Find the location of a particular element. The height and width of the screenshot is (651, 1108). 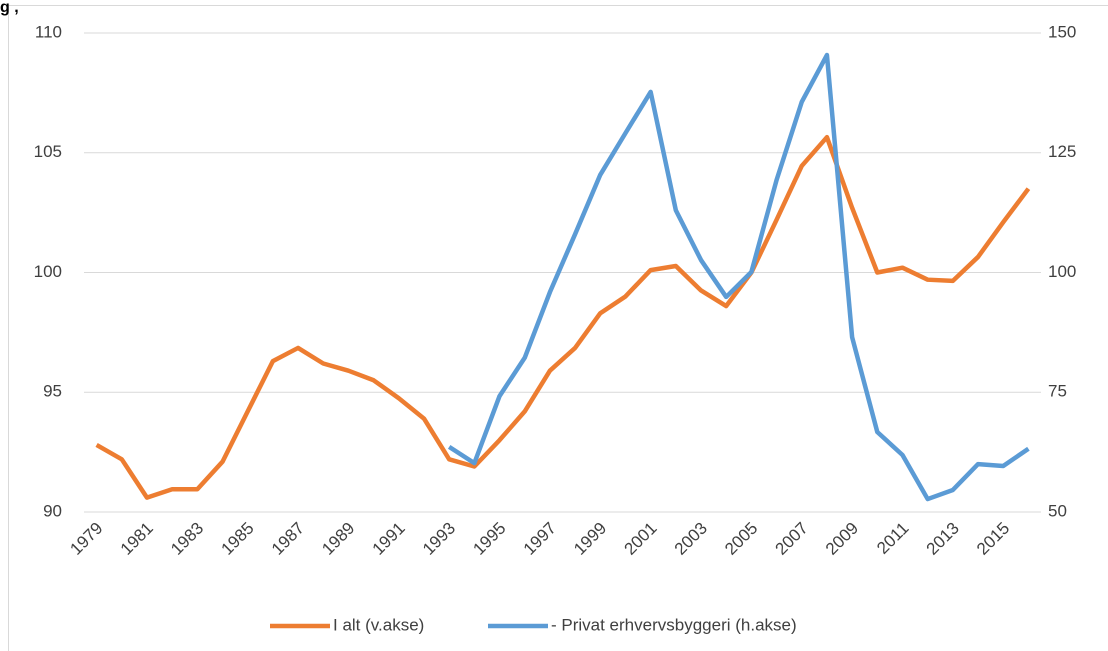

y2-tick-label: 75 is located at coordinates (1057, 391).